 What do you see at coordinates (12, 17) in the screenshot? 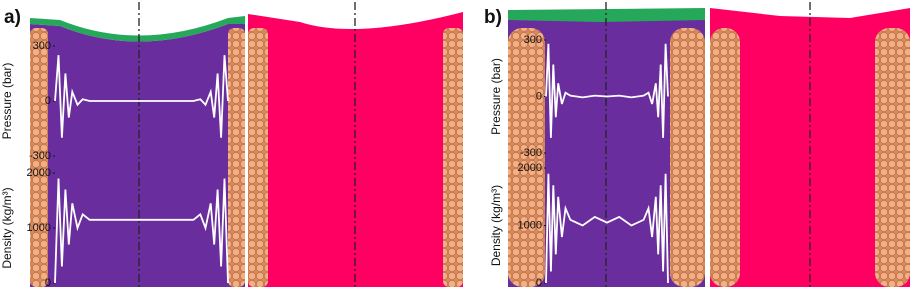
I see `panel-label: a)` at bounding box center [12, 17].